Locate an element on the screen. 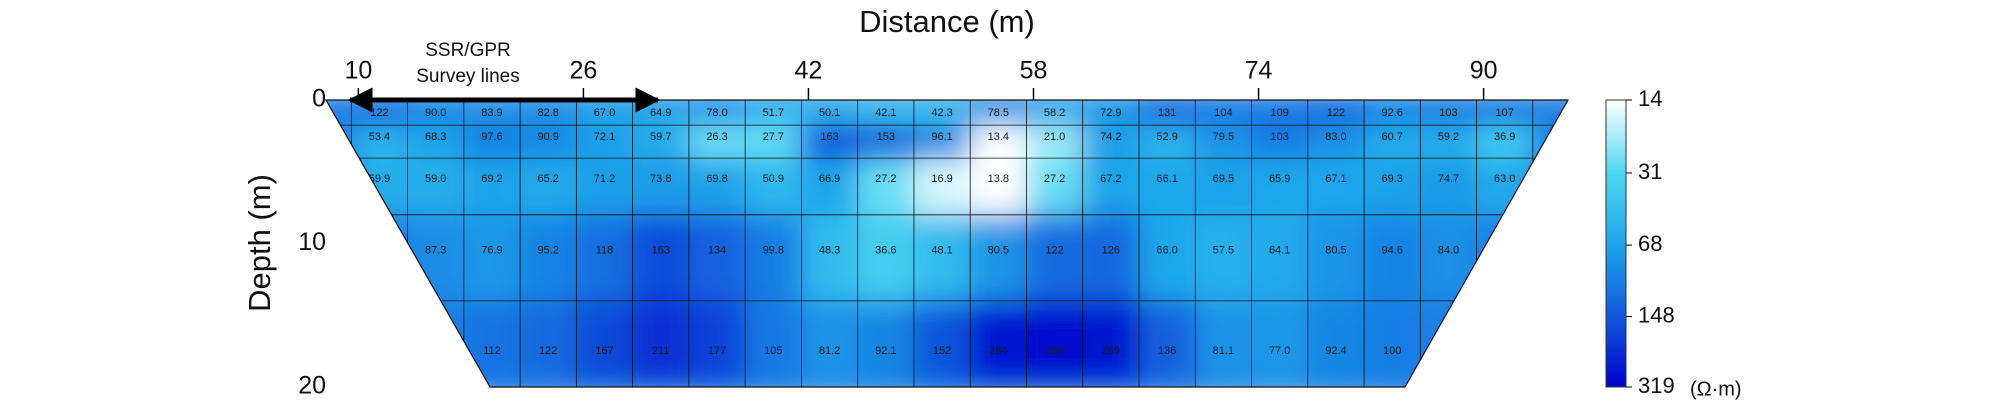  cell-label: 67.0 is located at coordinates (604, 113).